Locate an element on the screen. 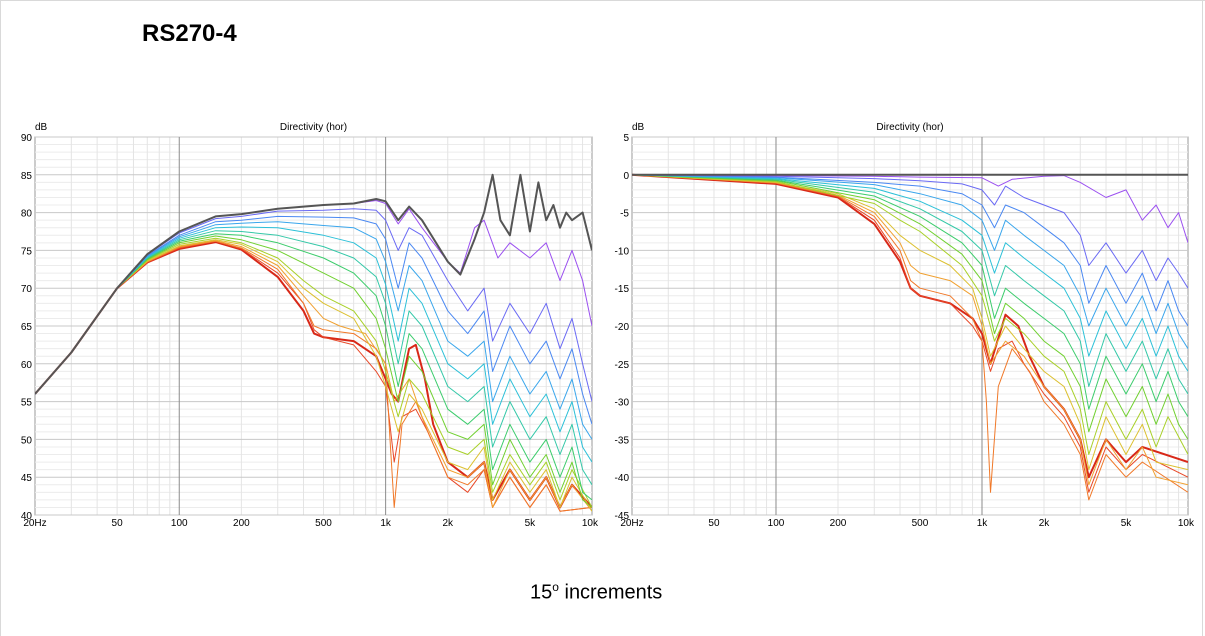  y-tick-label: 85 is located at coordinates (27, 176).